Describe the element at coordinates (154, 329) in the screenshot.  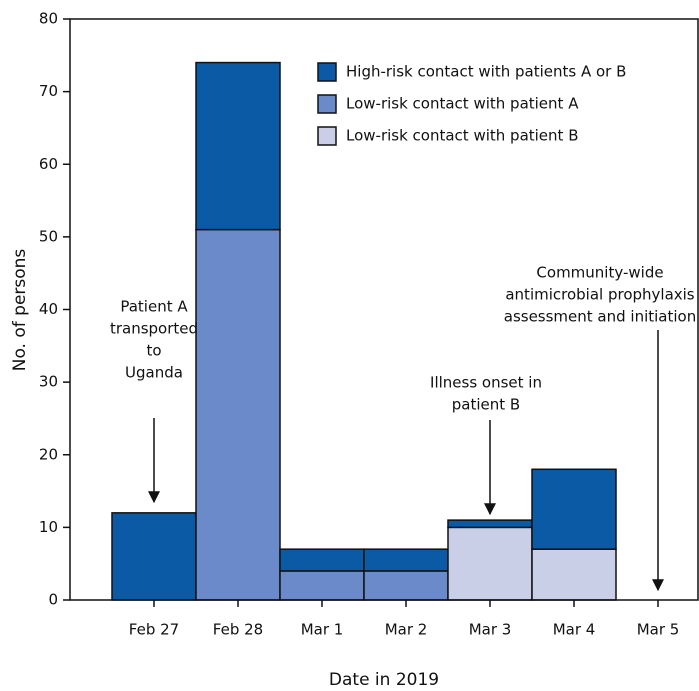
I see `annotation-text: transported` at that location.